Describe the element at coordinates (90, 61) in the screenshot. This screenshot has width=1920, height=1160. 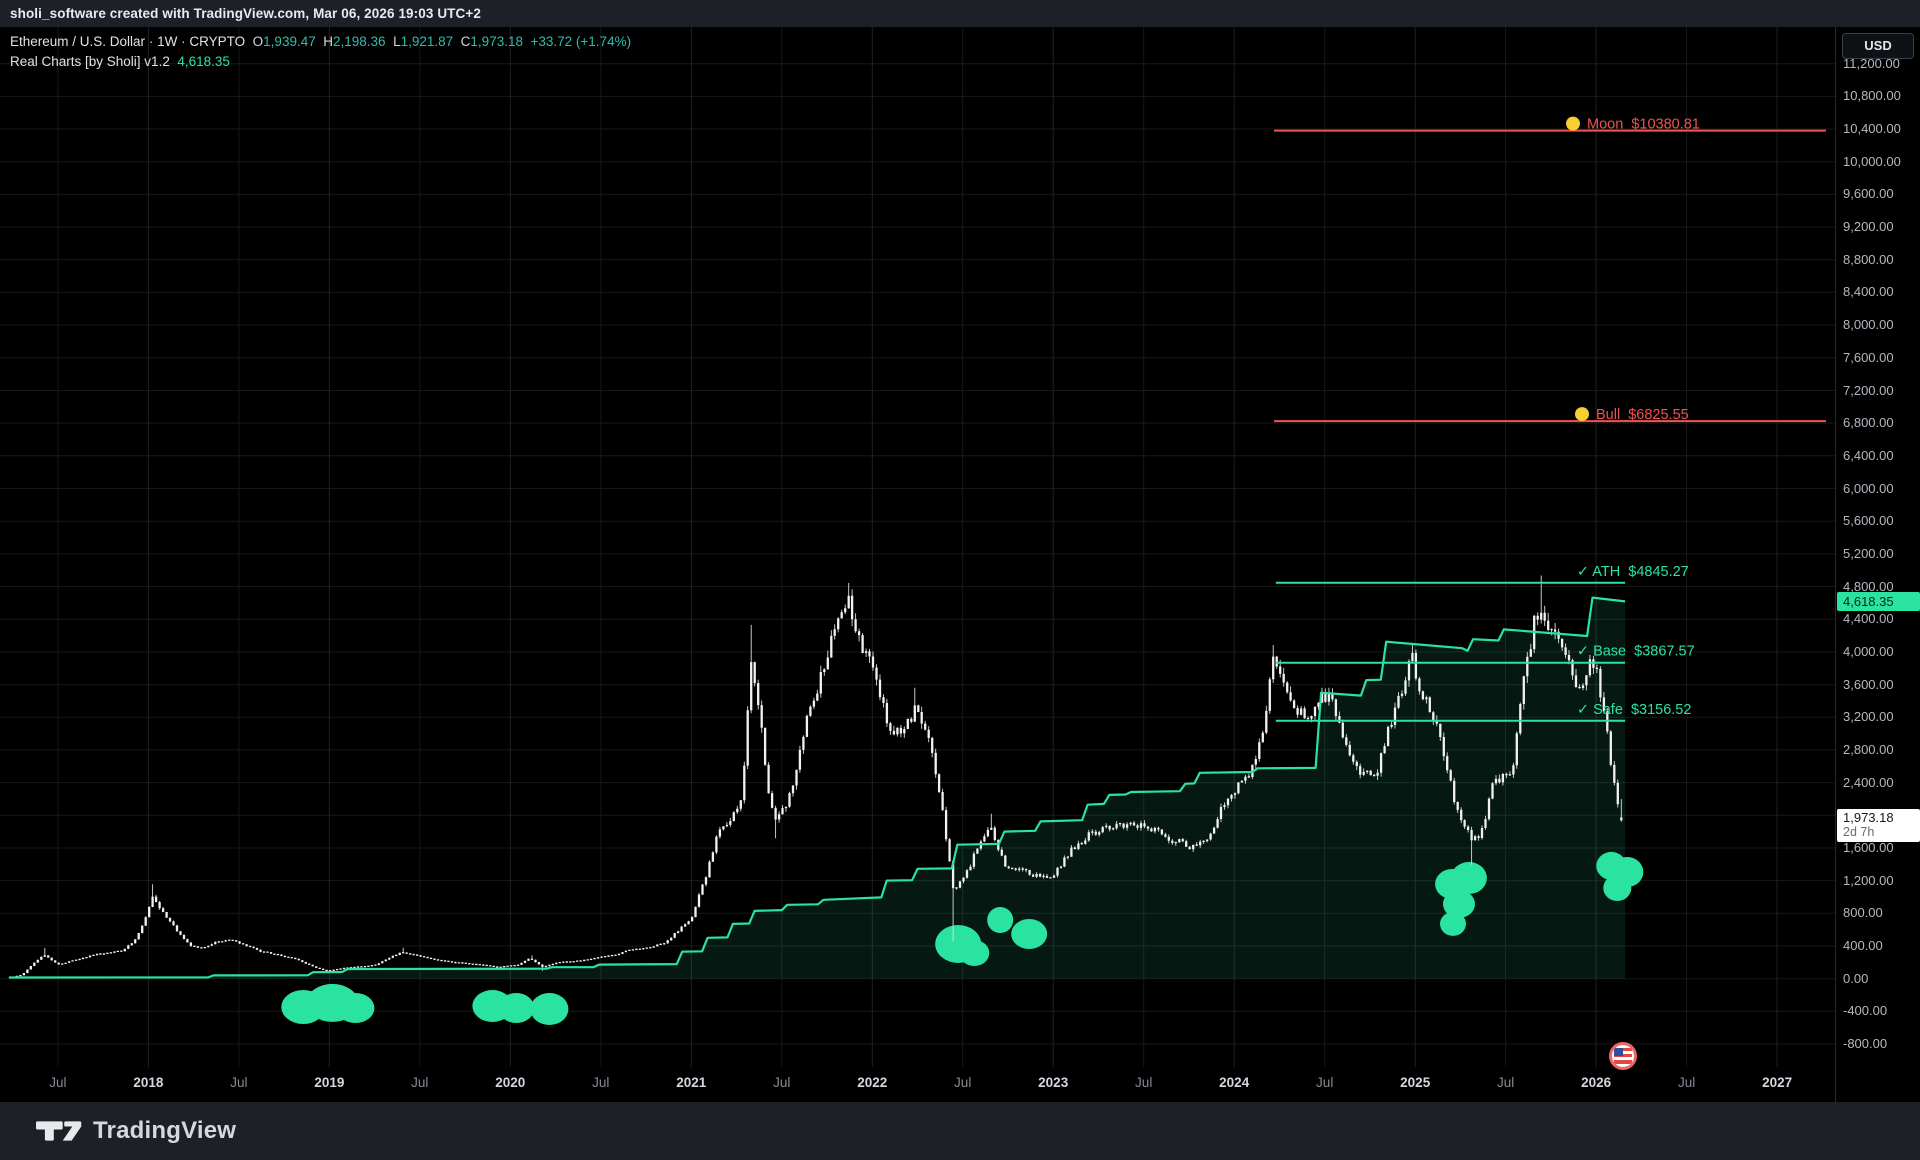
I see `indicator-title: Real Charts [by Sholi] v1.2` at that location.